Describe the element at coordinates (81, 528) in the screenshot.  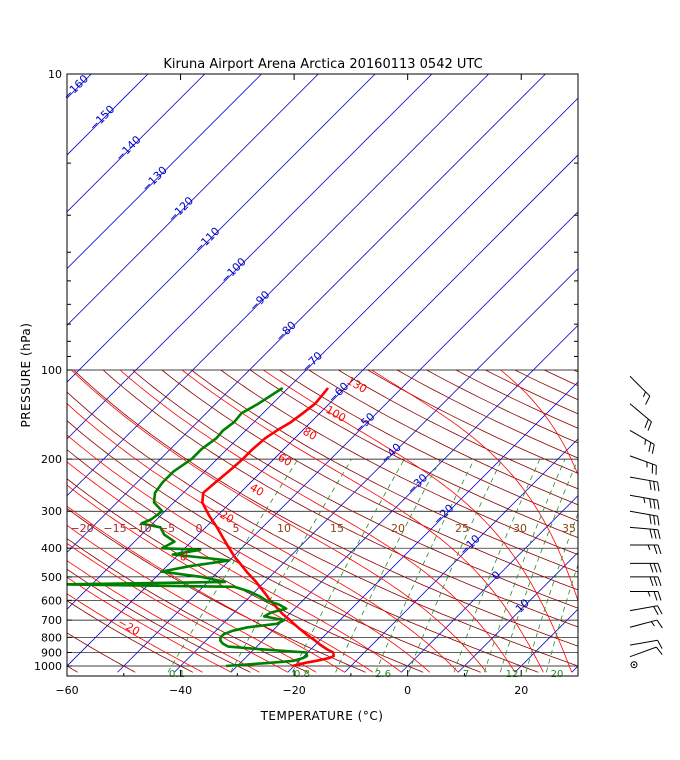
I see `moist-adiabat-label: −20` at that location.